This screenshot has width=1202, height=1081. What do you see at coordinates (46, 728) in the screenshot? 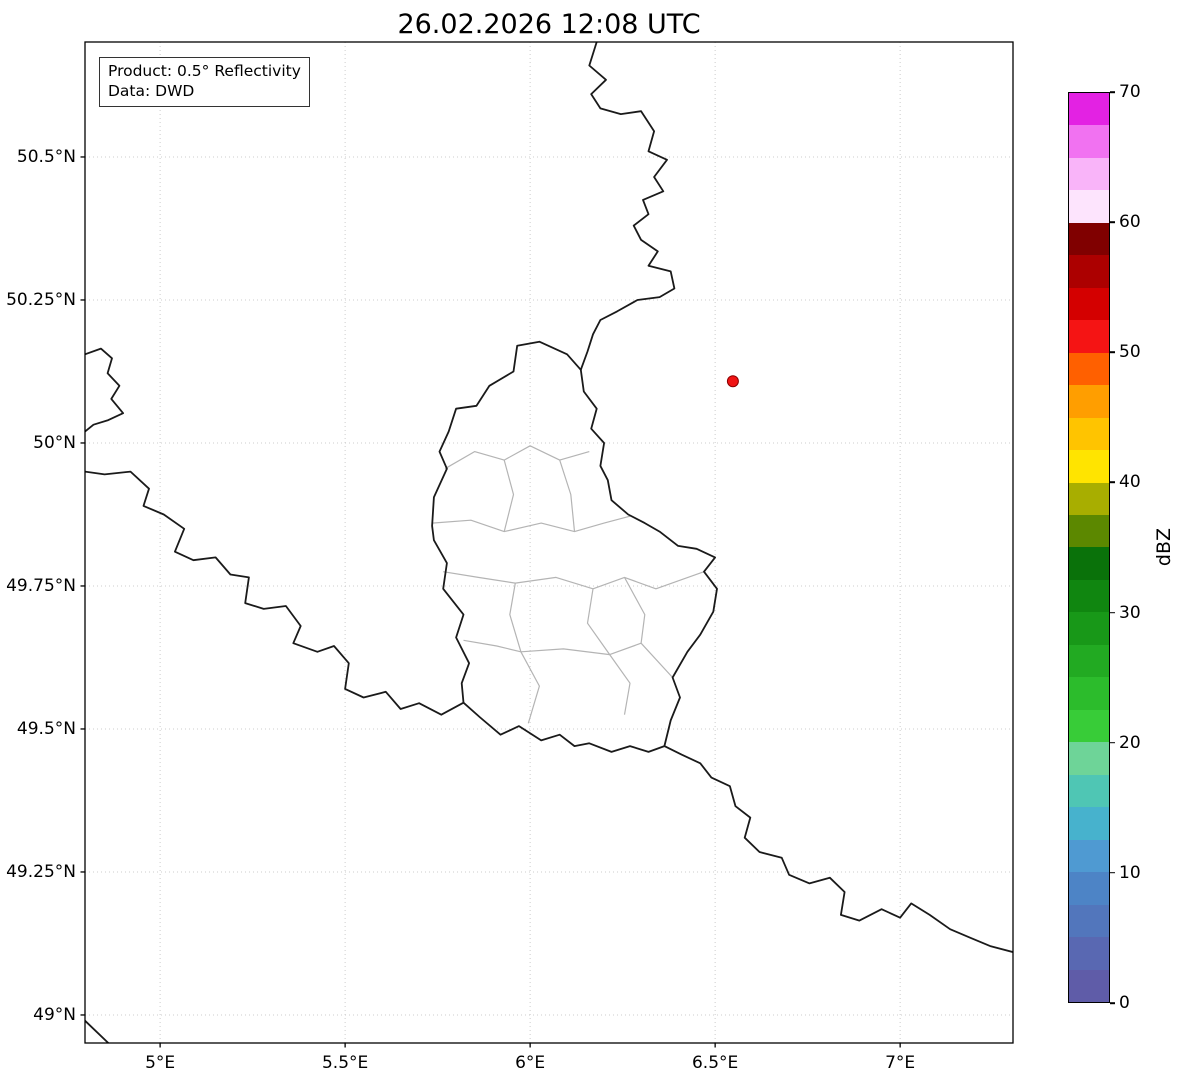
I see `y-tick-label: 49.5°N` at bounding box center [46, 728].